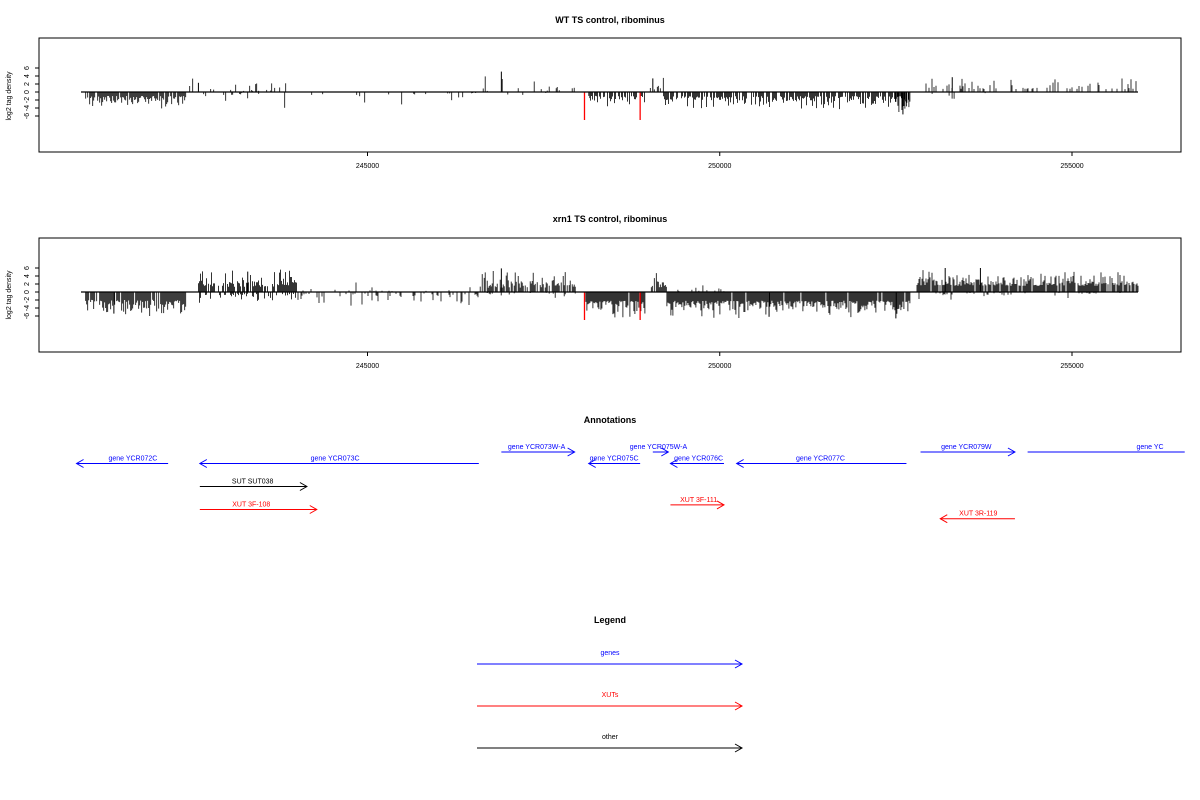 The width and height of the screenshot is (1200, 800). I want to click on annotation-label: gene YCR073C, so click(335, 459).